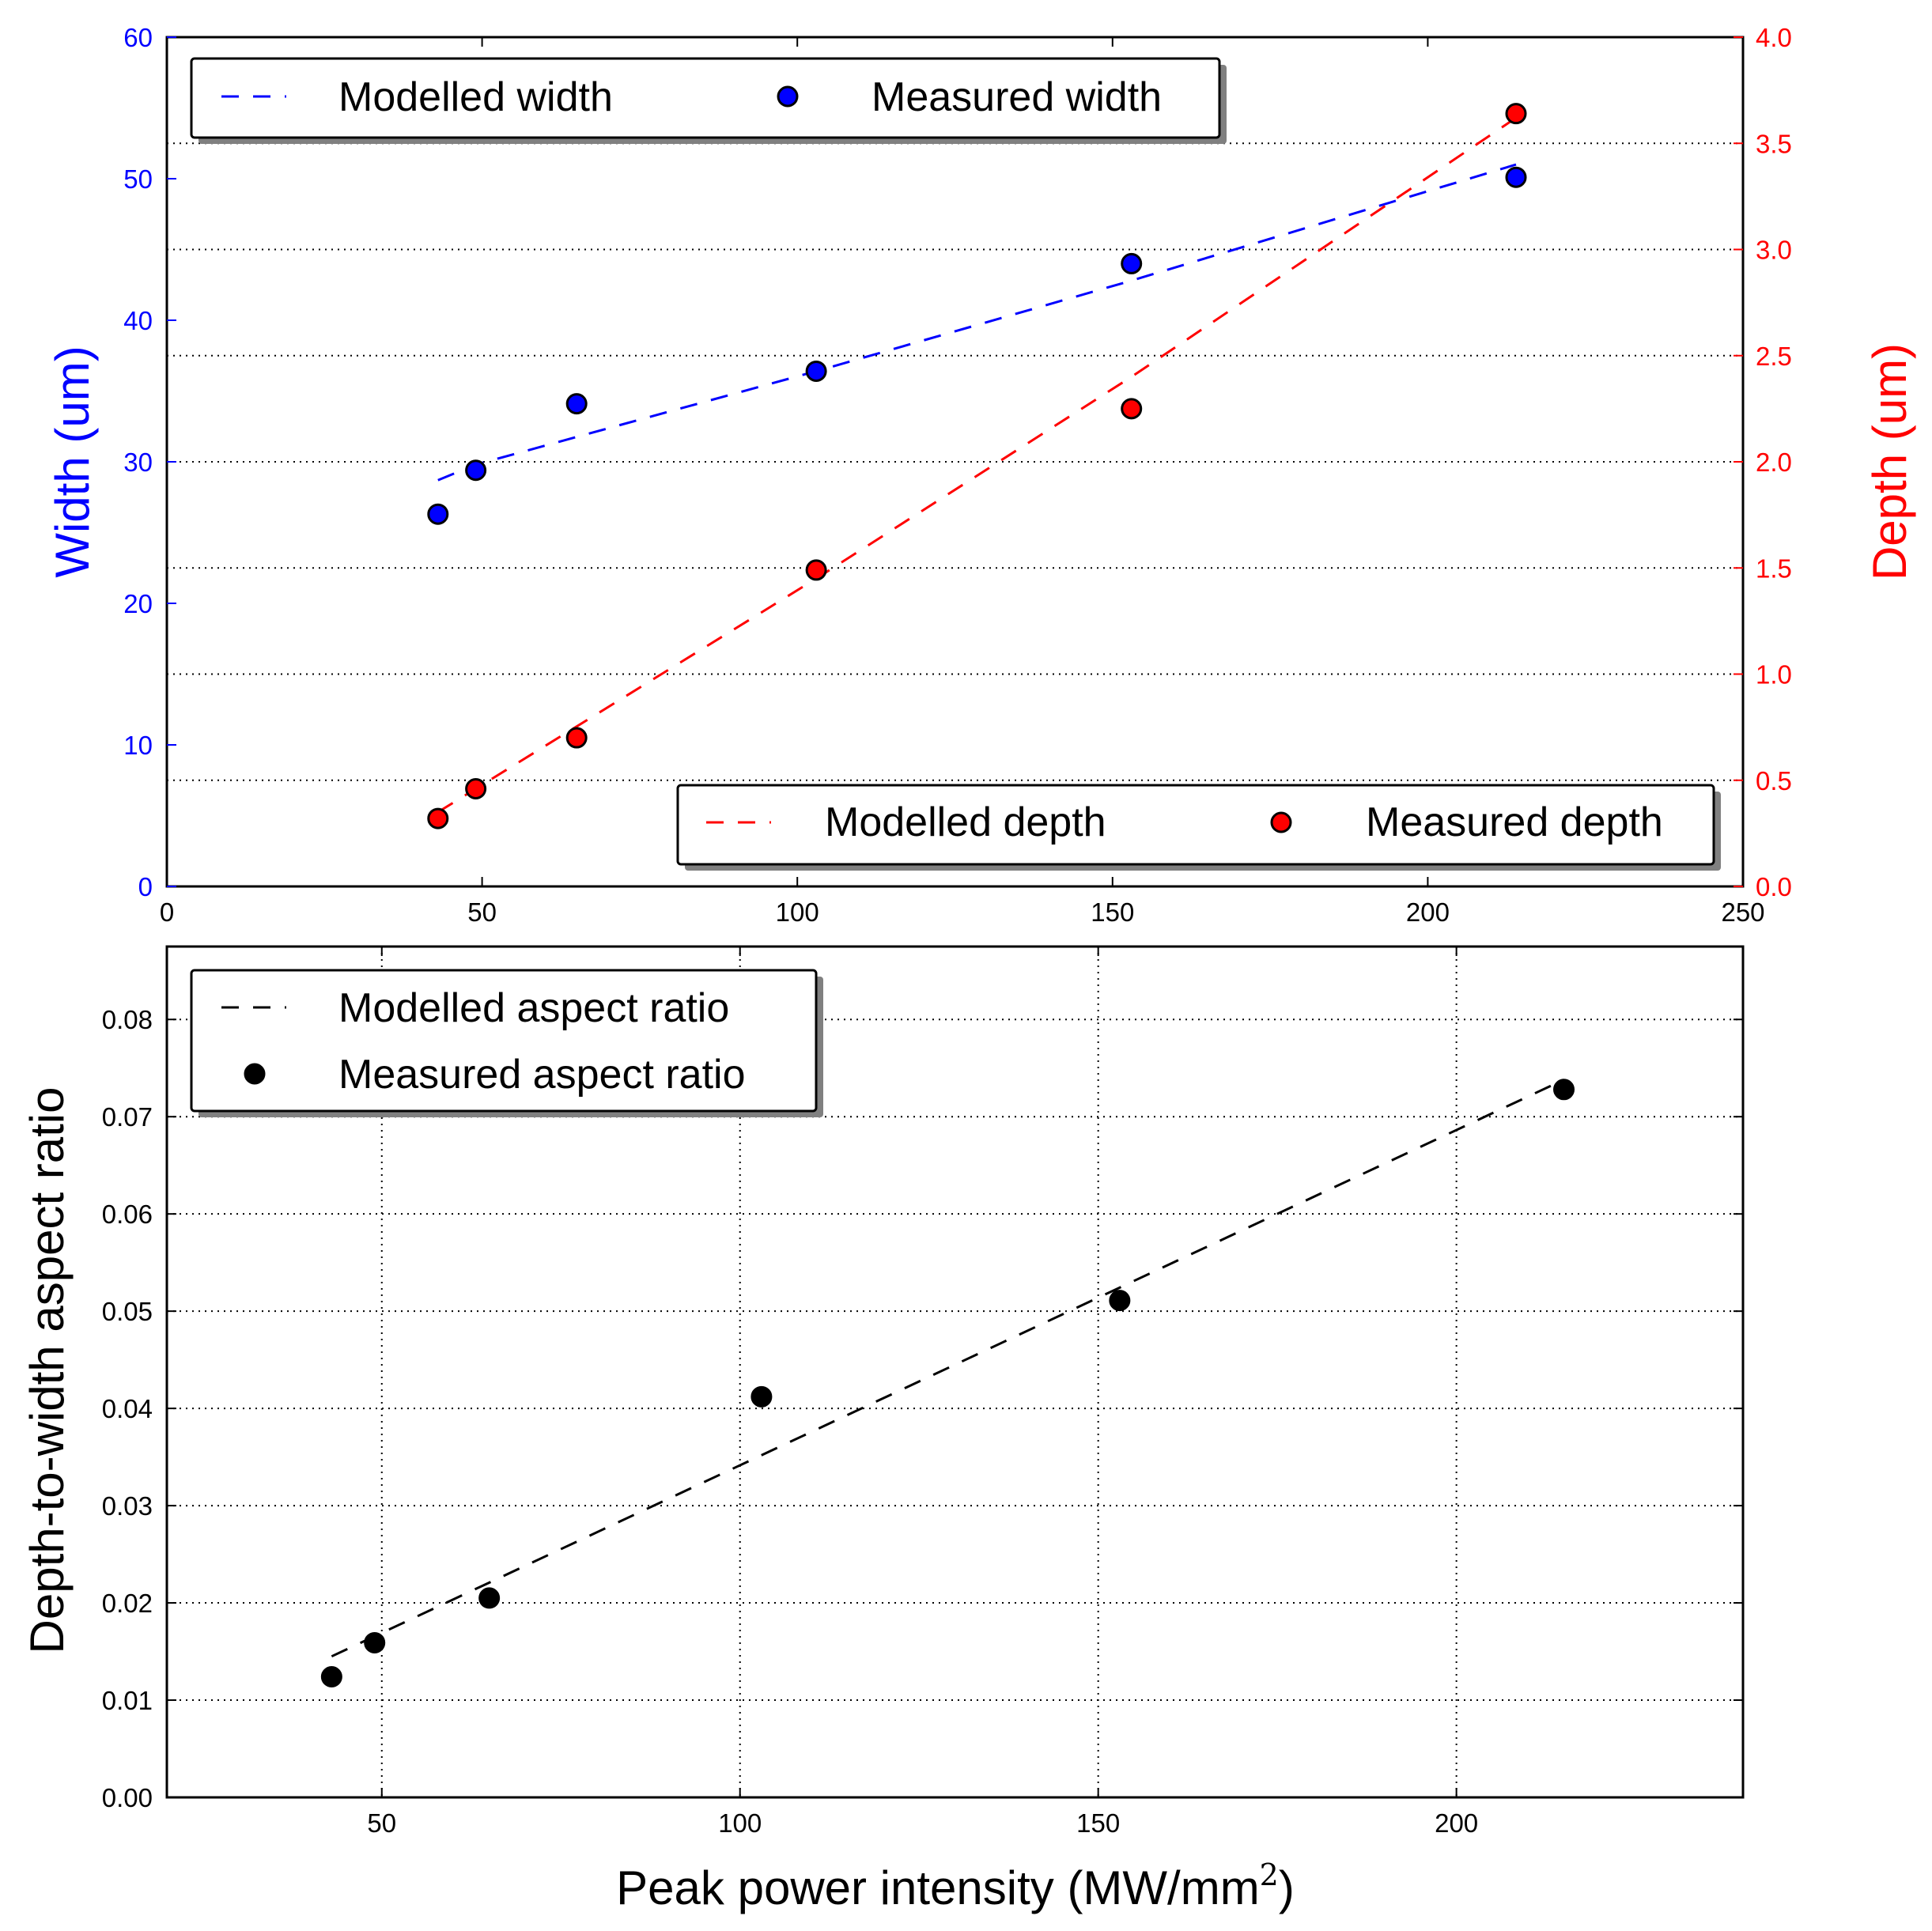  Describe the element at coordinates (127, 1214) in the screenshot. I see `bottom-y-tick-label: 0.06` at that location.